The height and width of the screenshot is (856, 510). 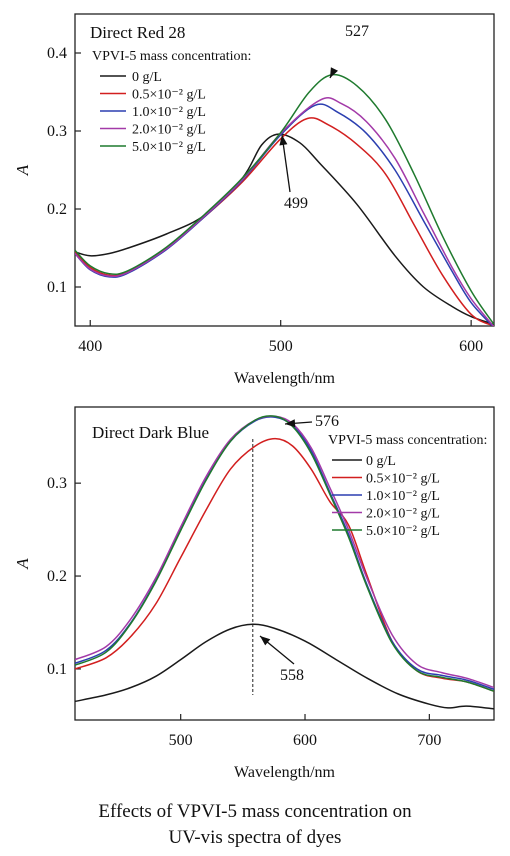 I want to click on peak-annotation-label: 576, so click(x=327, y=421).